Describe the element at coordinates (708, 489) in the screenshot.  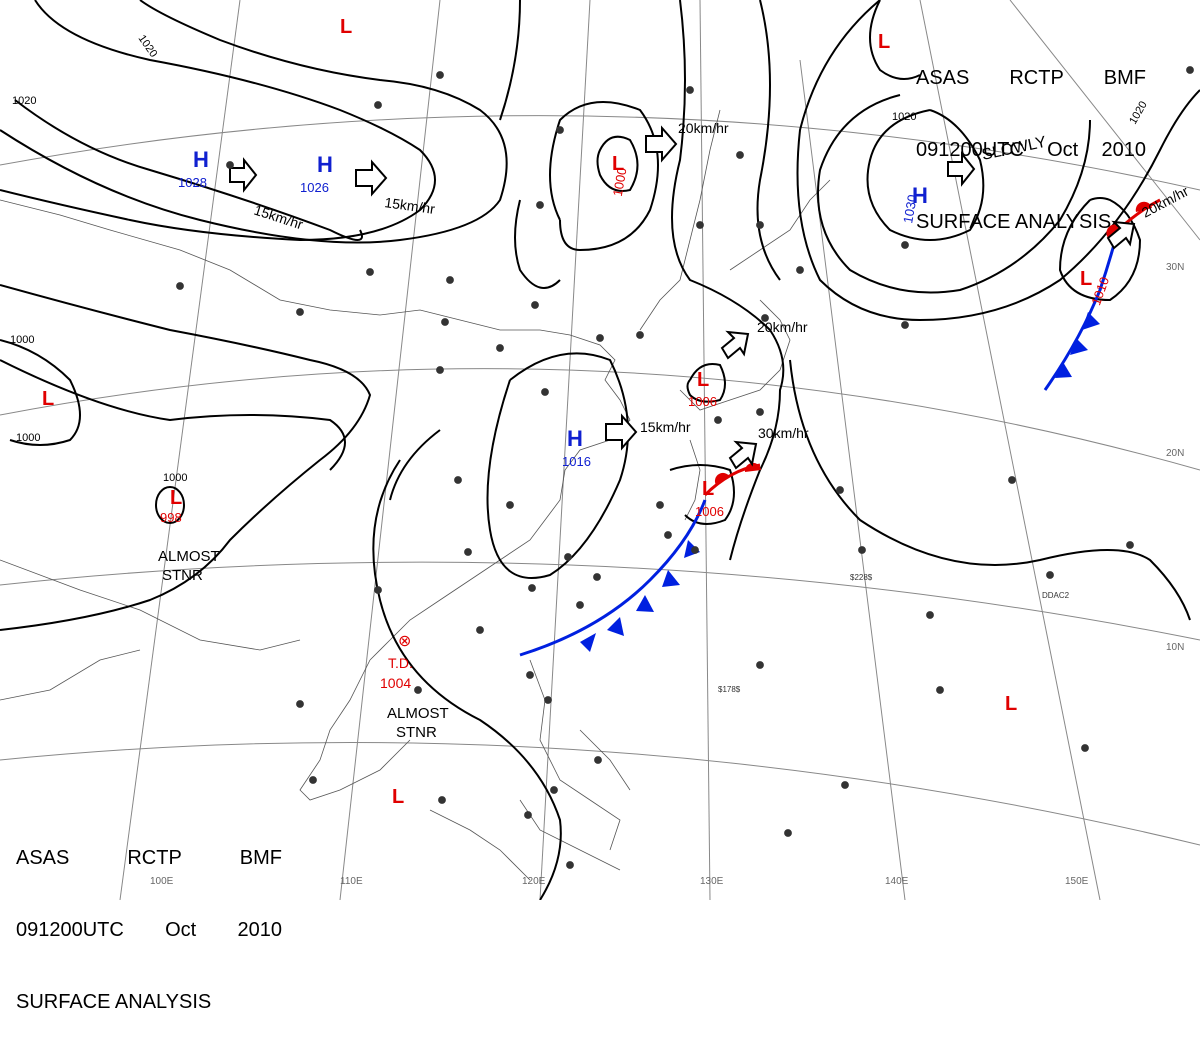
I see `low-1006-b-letter: L` at that location.